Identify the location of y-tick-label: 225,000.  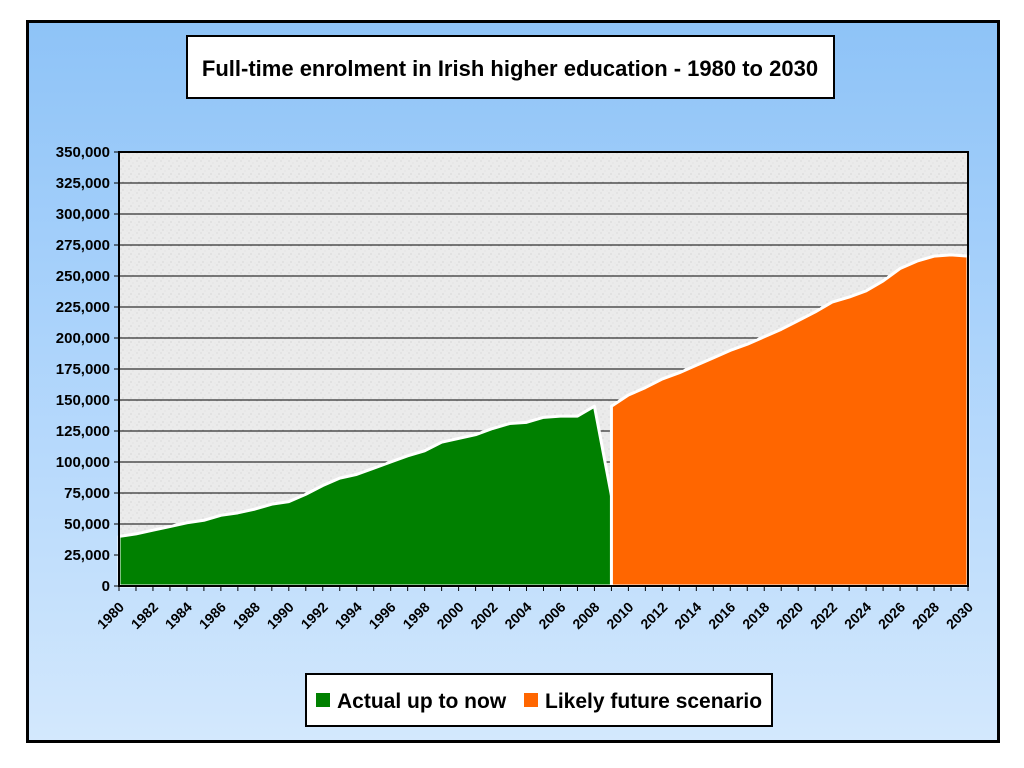
(83, 307).